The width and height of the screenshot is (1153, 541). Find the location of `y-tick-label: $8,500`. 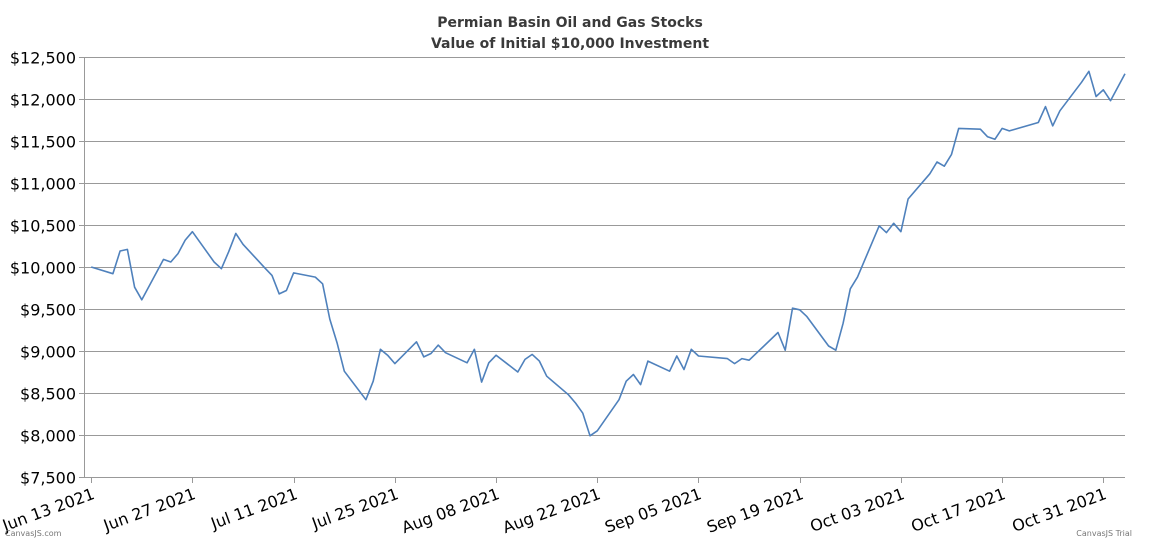

y-tick-label: $8,500 is located at coordinates (48, 394).